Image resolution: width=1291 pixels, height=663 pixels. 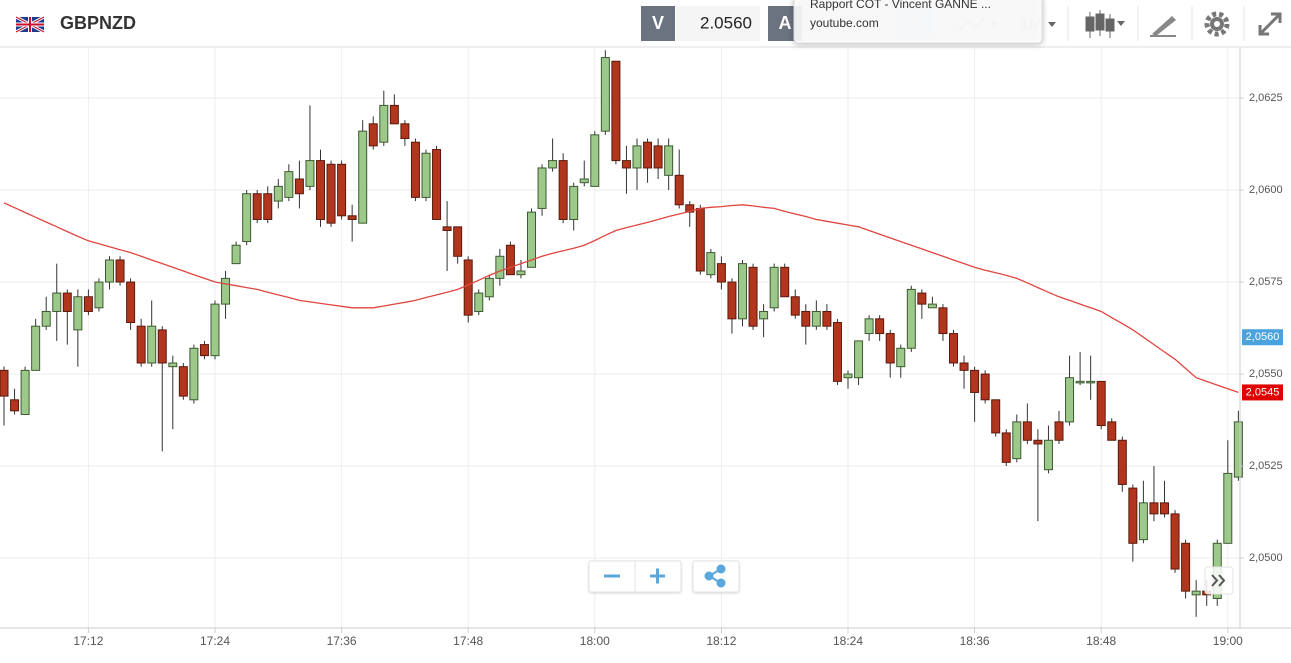 What do you see at coordinates (595, 641) in the screenshot?
I see `x-tick-label: 18:00` at bounding box center [595, 641].